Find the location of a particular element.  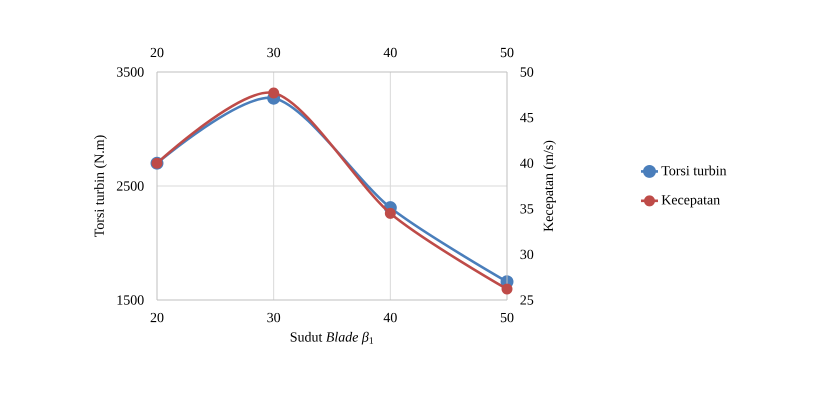

y2-tick-label: 35 is located at coordinates (527, 209).